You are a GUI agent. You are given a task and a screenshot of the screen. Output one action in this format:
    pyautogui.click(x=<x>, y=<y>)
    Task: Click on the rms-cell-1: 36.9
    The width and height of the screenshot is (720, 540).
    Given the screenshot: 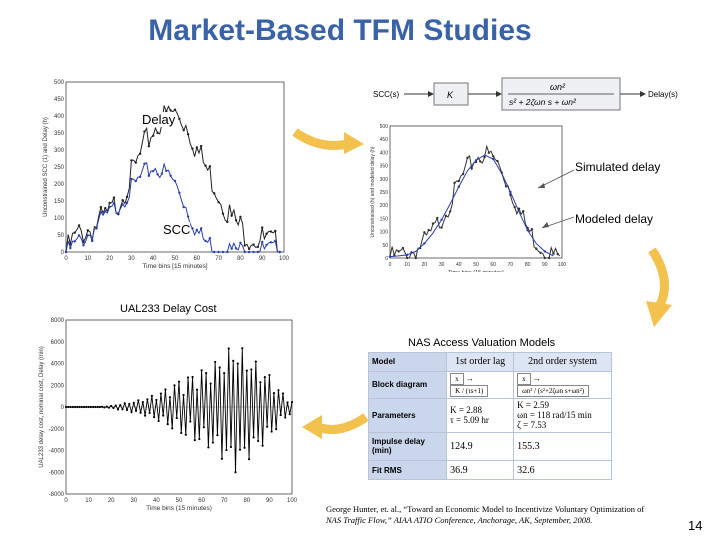 What is the action you would take?
    pyautogui.click(x=480, y=470)
    